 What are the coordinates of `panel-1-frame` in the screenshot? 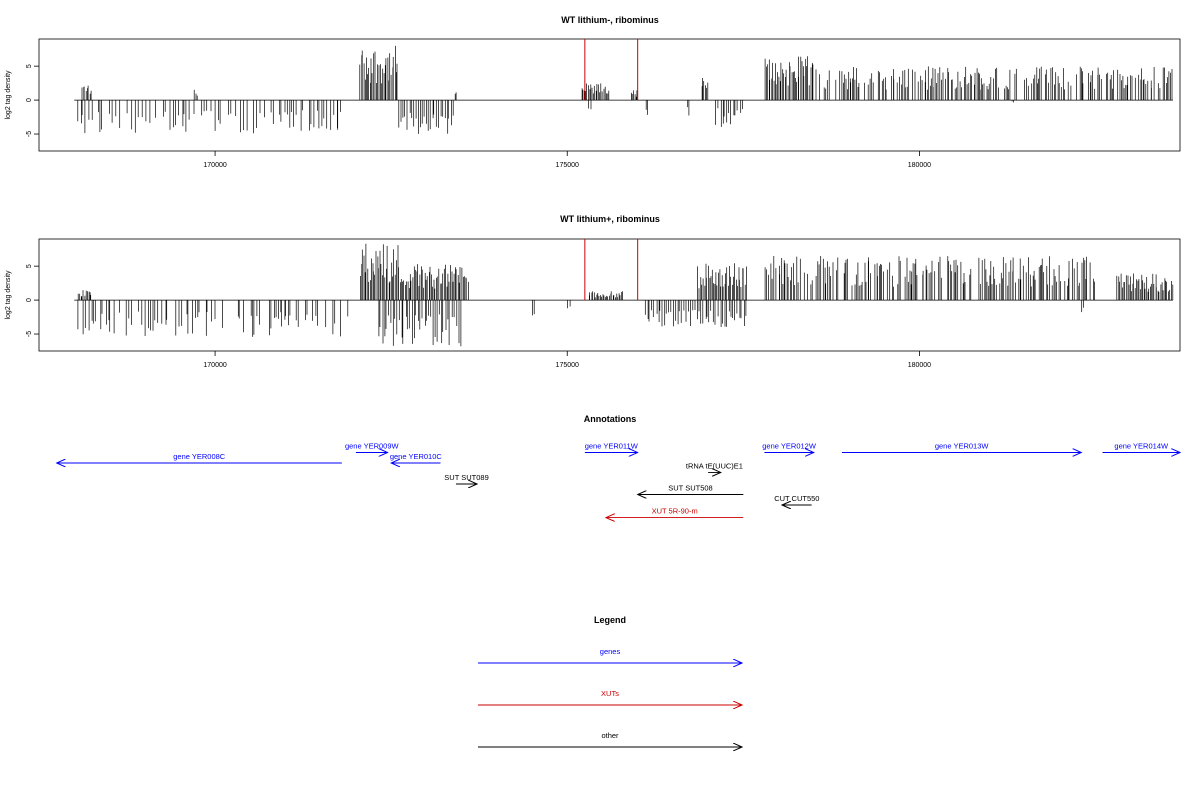 It's located at (609, 95).